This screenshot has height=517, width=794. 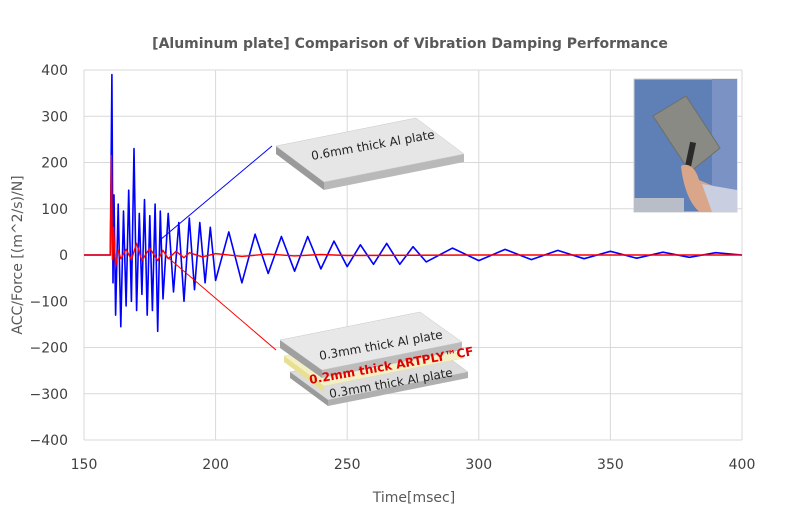 What do you see at coordinates (54, 71) in the screenshot?
I see `y-tick-label: 400` at bounding box center [54, 71].